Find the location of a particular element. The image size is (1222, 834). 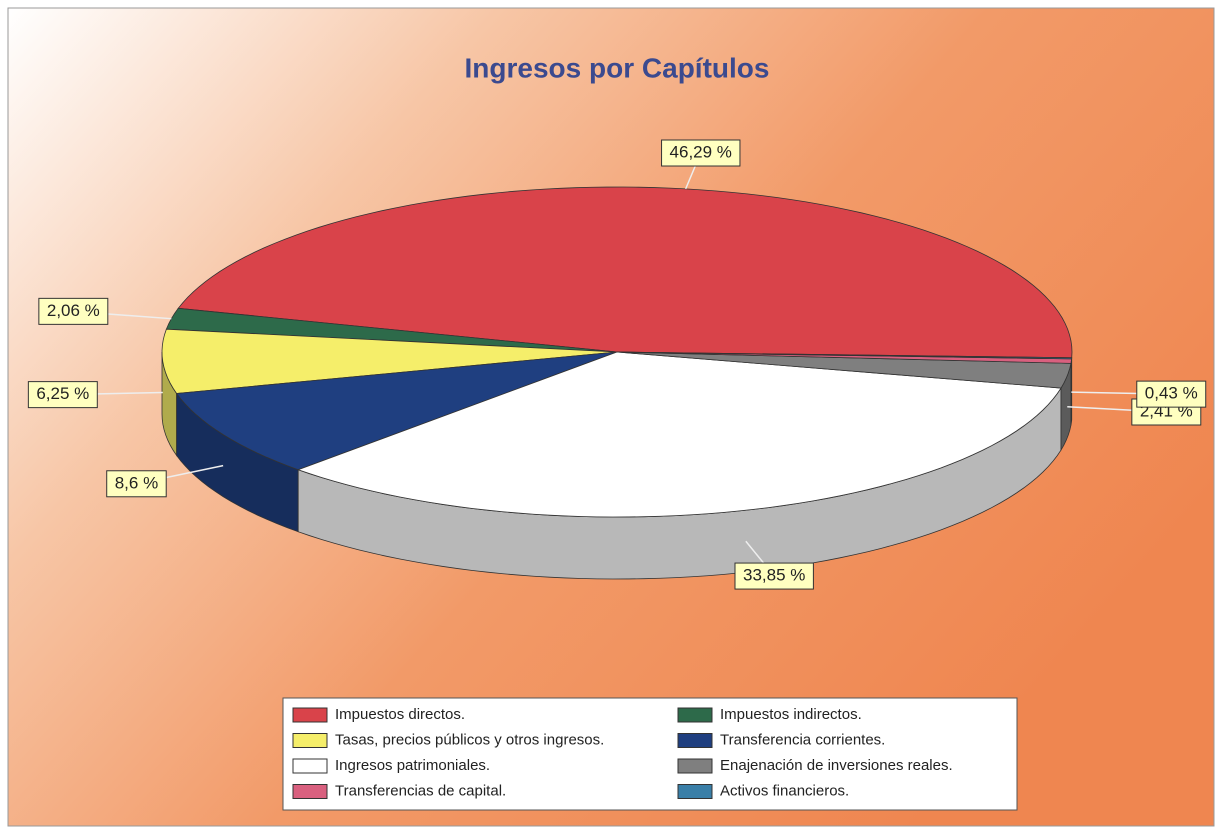

legend-label: Ingresos patrimoniales. is located at coordinates (412, 765).